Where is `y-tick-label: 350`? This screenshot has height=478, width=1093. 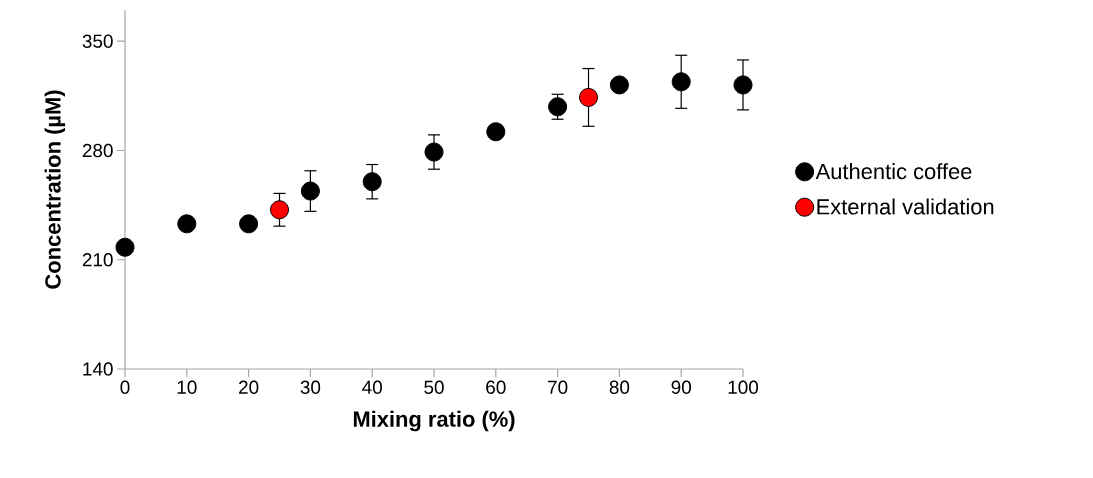
y-tick-label: 350 is located at coordinates (97, 41).